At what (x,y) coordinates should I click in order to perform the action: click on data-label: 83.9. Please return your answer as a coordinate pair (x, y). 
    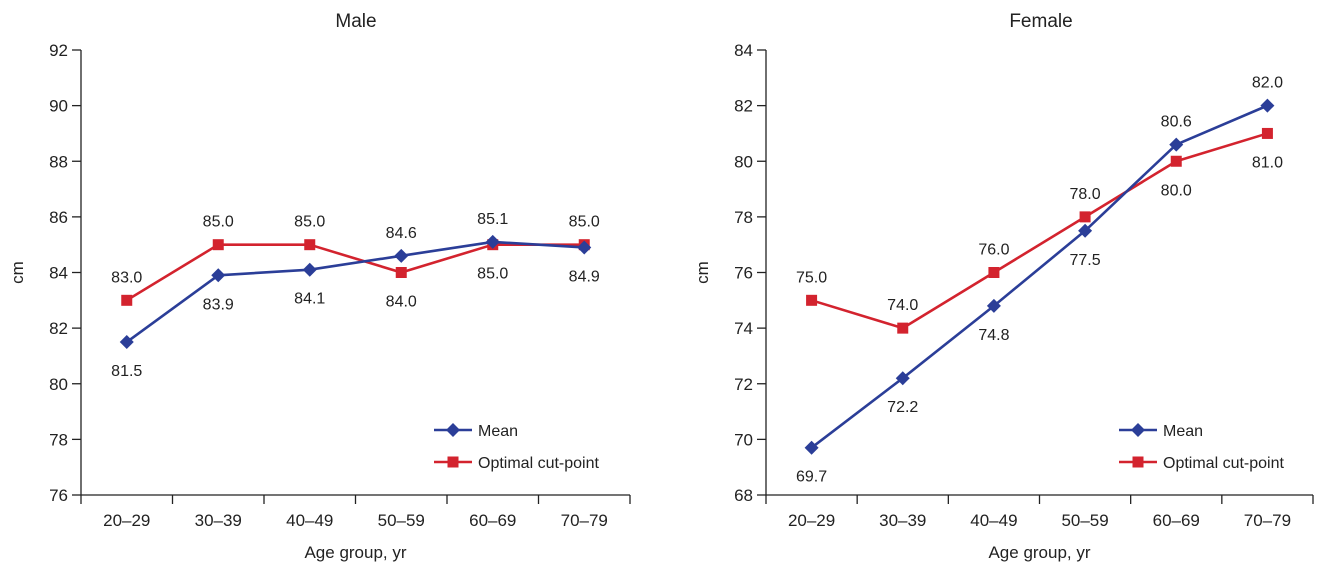
    Looking at the image, I should click on (218, 304).